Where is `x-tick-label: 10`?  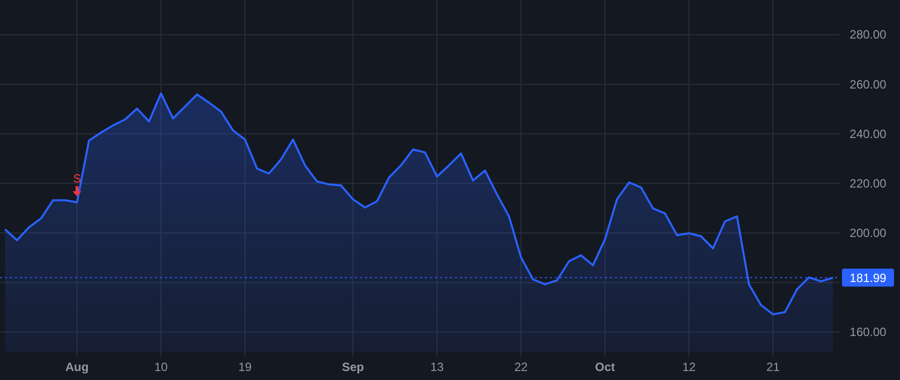 x-tick-label: 10 is located at coordinates (161, 367).